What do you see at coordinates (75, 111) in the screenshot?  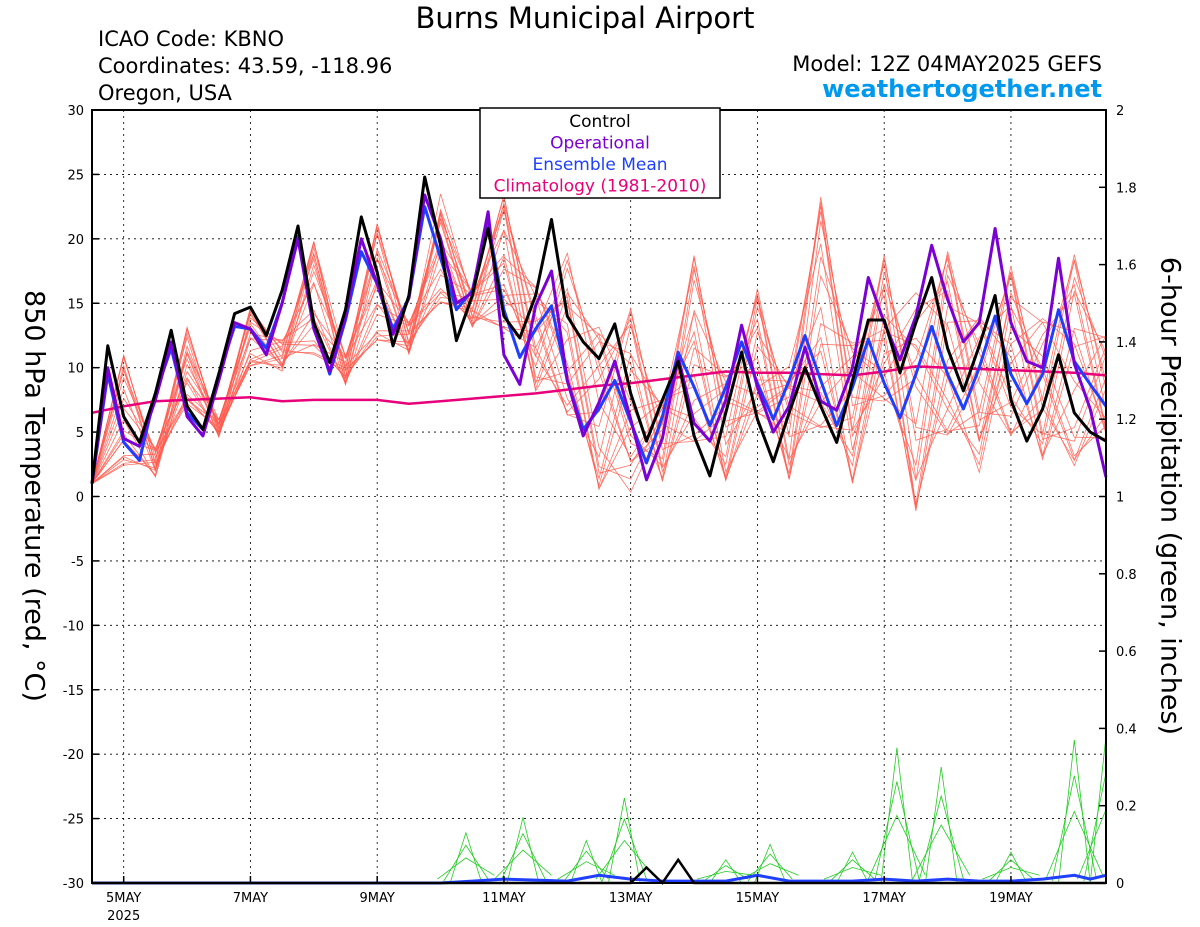 I see `y-tick-label: 30` at bounding box center [75, 111].